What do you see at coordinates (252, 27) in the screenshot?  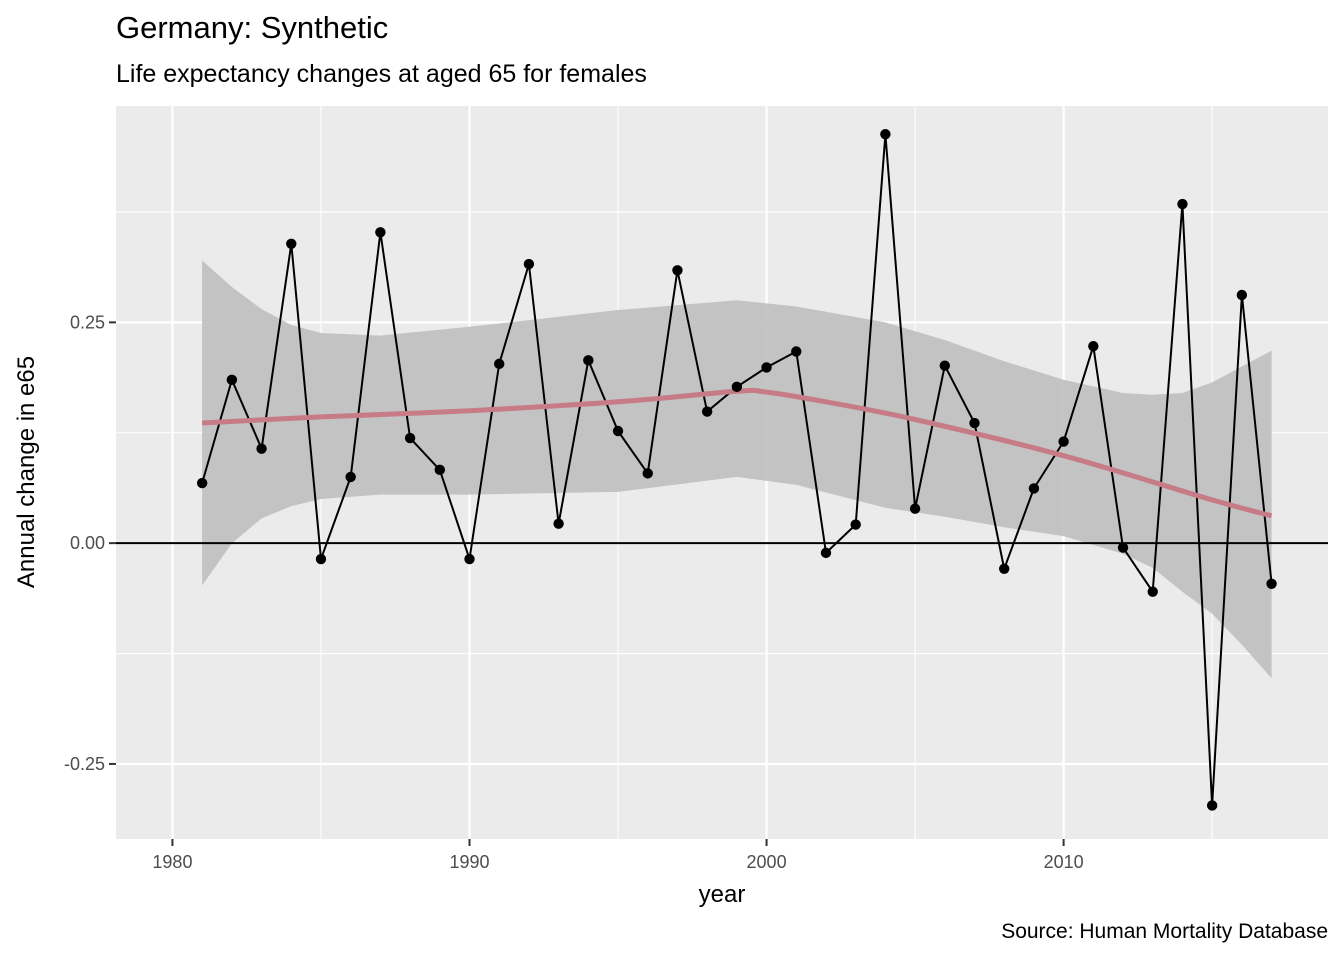 I see `chart-title: Germany: Synthetic` at bounding box center [252, 27].